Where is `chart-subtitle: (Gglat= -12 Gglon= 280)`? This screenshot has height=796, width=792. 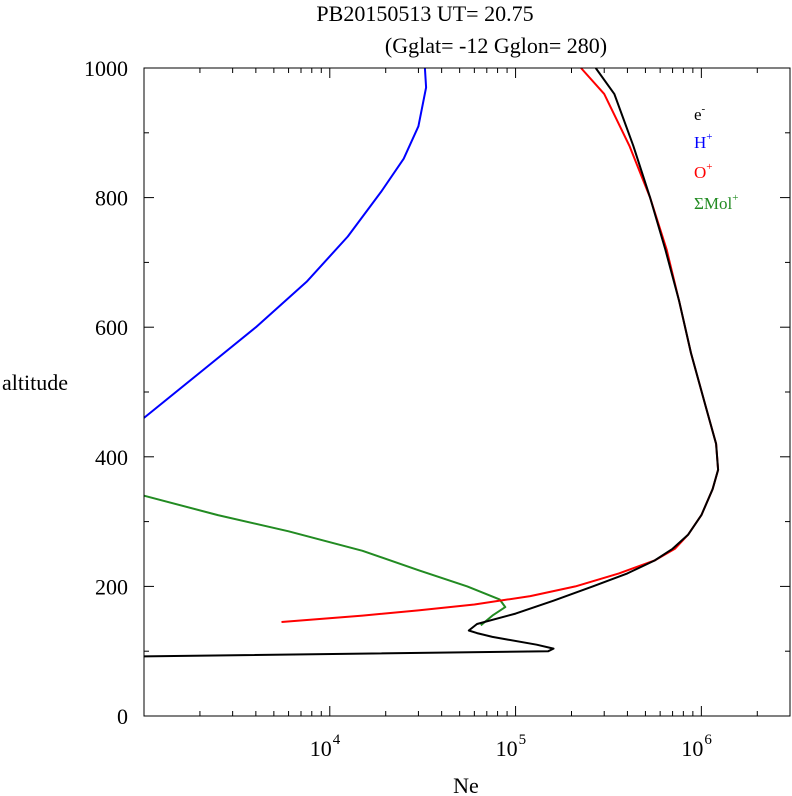
chart-subtitle: (Gglat= -12 Gglon= 280) is located at coordinates (496, 45).